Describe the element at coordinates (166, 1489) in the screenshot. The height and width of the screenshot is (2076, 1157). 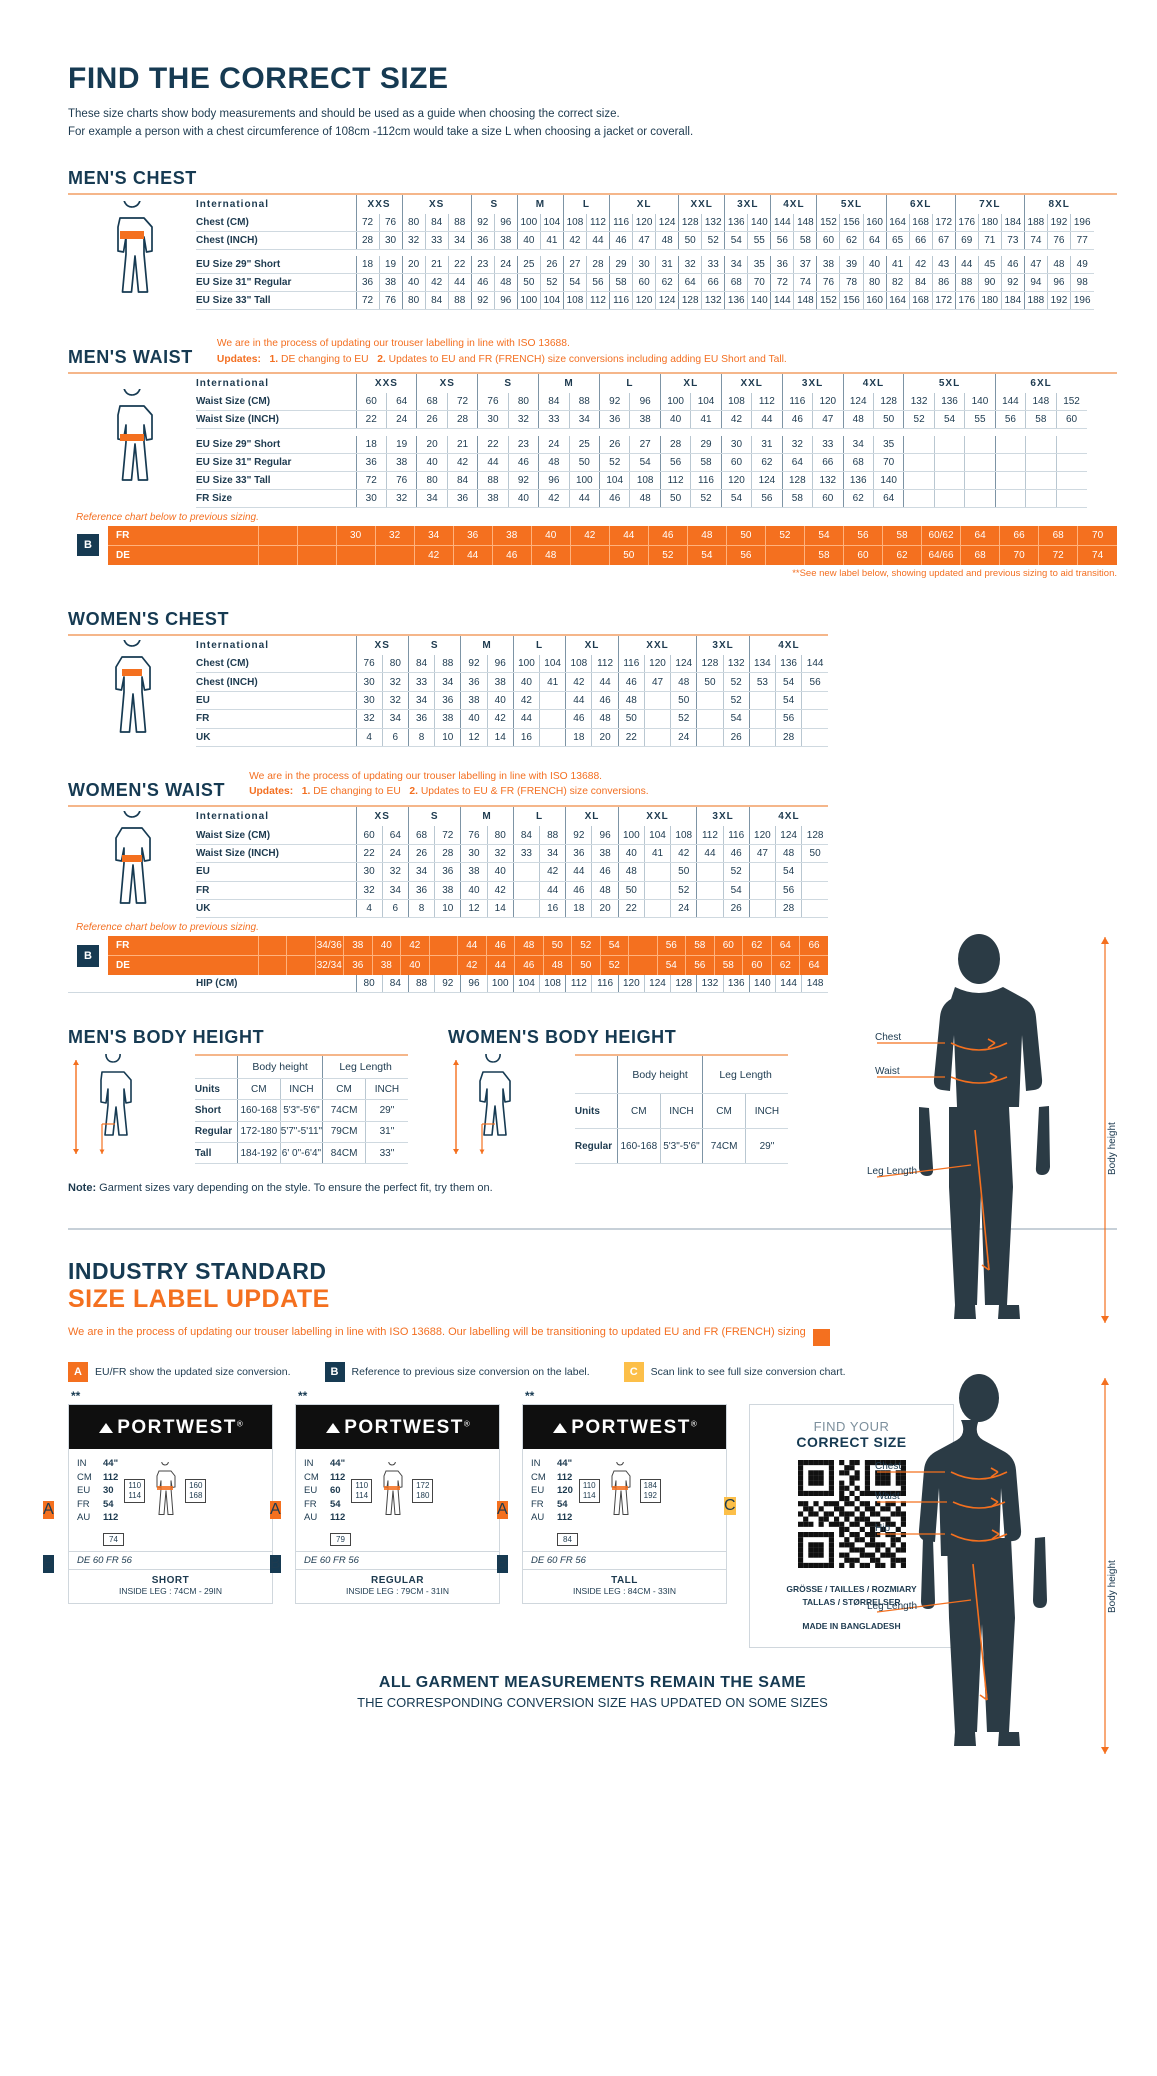
I see `trouser-figure-icon` at that location.